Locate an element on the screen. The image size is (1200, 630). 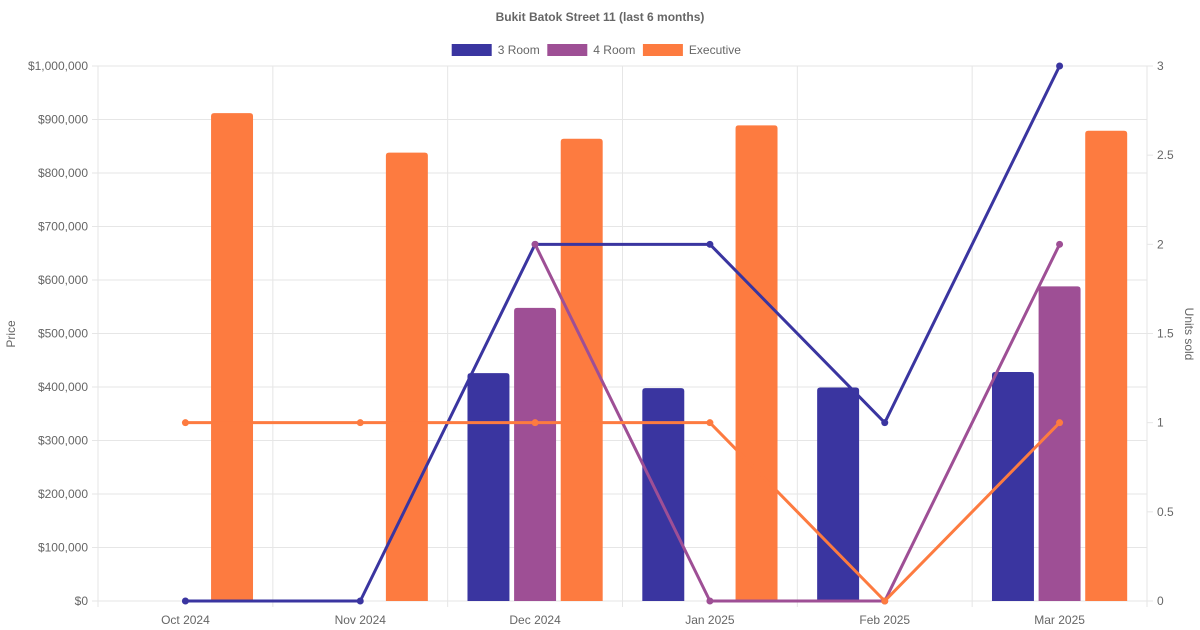
left-tick-label: $400,000 is located at coordinates (63, 387).